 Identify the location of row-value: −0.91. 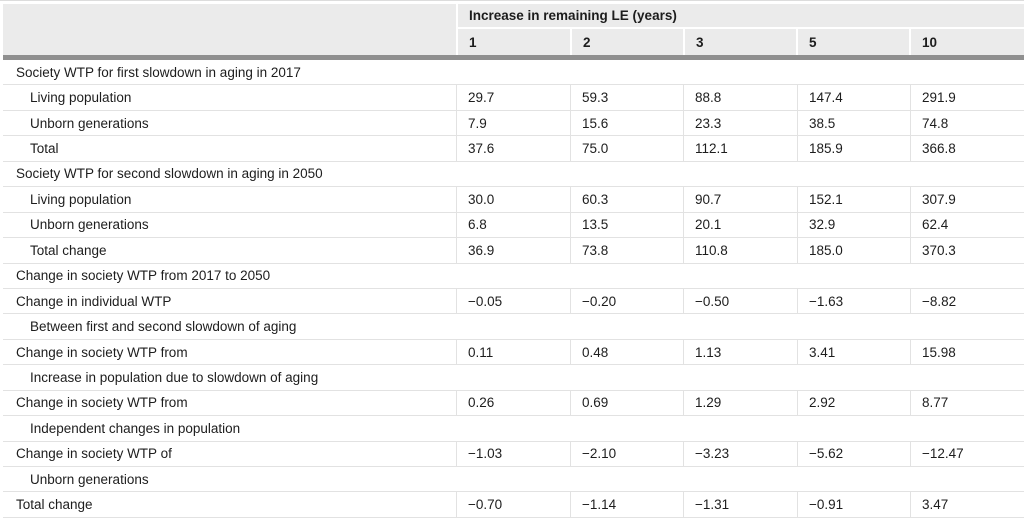
(853, 504).